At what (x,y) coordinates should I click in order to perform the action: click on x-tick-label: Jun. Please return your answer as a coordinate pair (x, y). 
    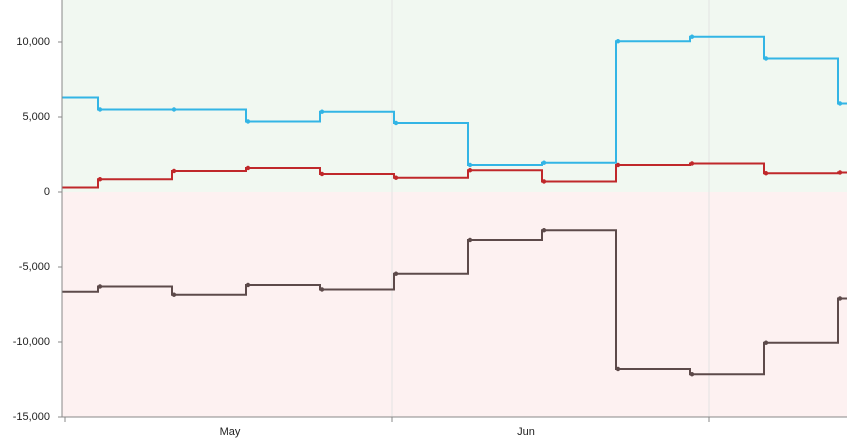
    Looking at the image, I should click on (526, 432).